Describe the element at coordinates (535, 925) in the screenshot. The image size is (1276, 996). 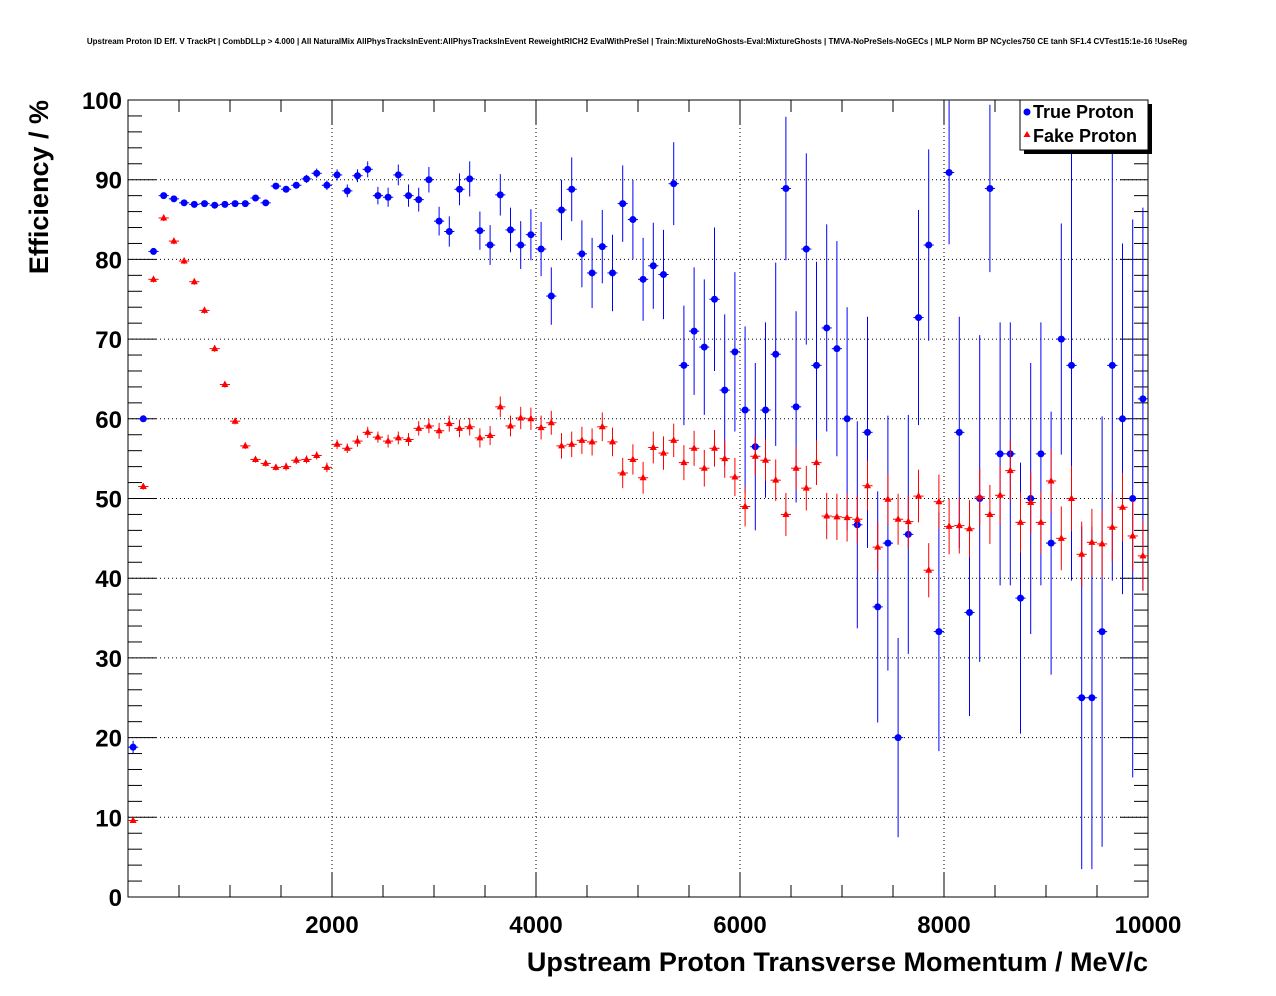
I see `x-tick-label: 4000` at that location.